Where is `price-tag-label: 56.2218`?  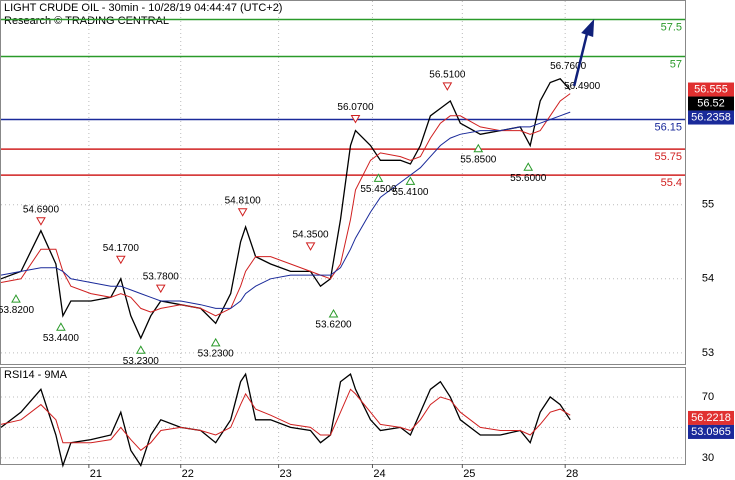 price-tag-label: 56.2218 is located at coordinates (711, 418).